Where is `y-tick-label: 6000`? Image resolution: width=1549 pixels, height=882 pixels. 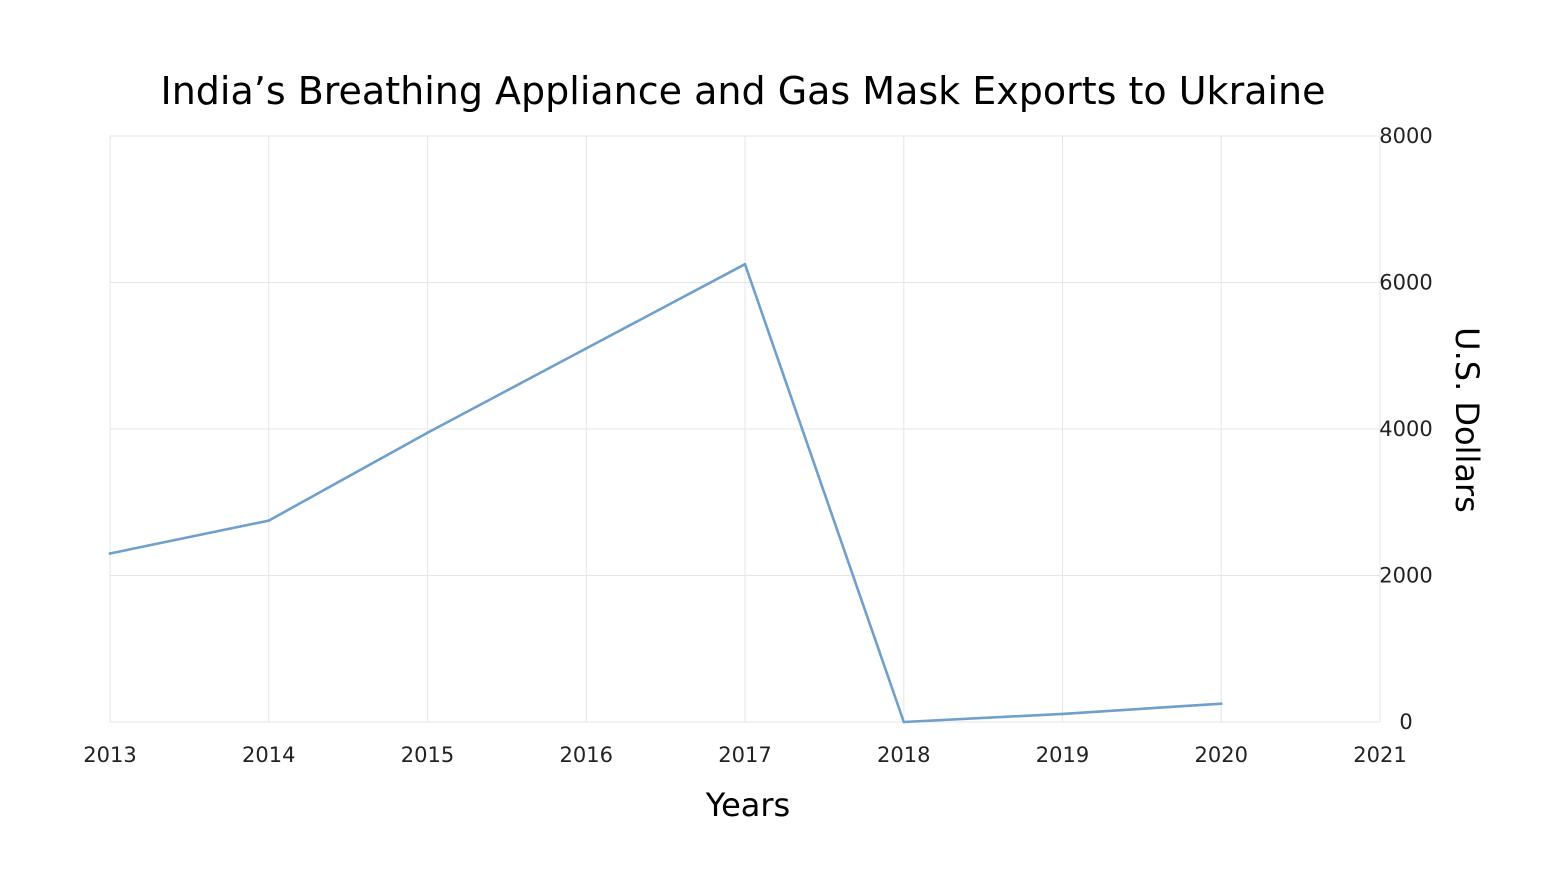 y-tick-label: 6000 is located at coordinates (1405, 283).